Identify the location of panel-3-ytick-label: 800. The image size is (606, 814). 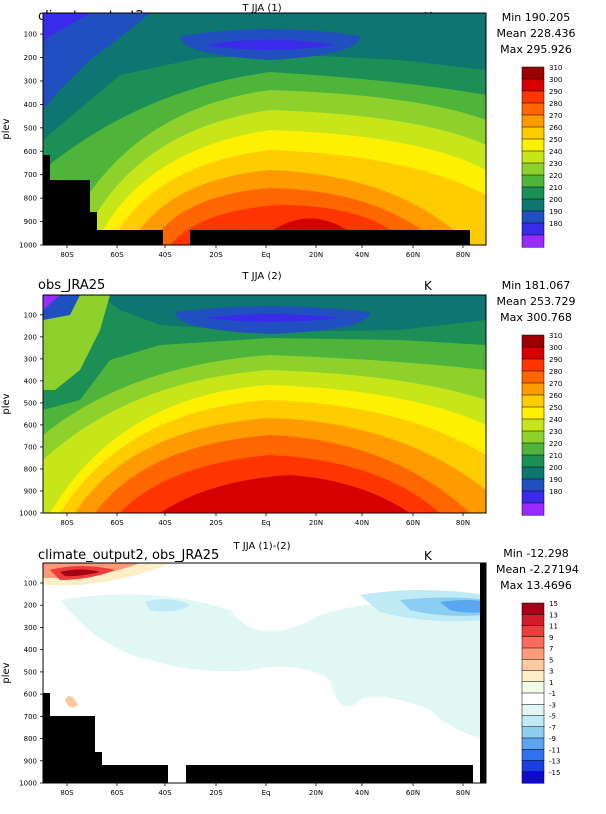
(30, 739).